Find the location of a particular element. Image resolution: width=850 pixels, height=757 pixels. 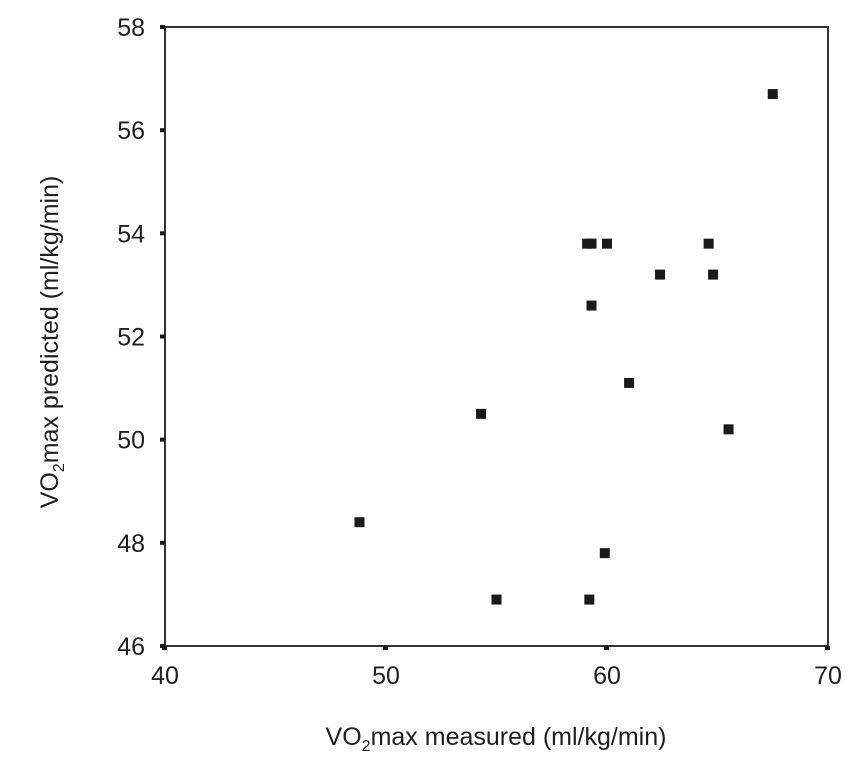

y-tick-label: 56 is located at coordinates (131, 131).